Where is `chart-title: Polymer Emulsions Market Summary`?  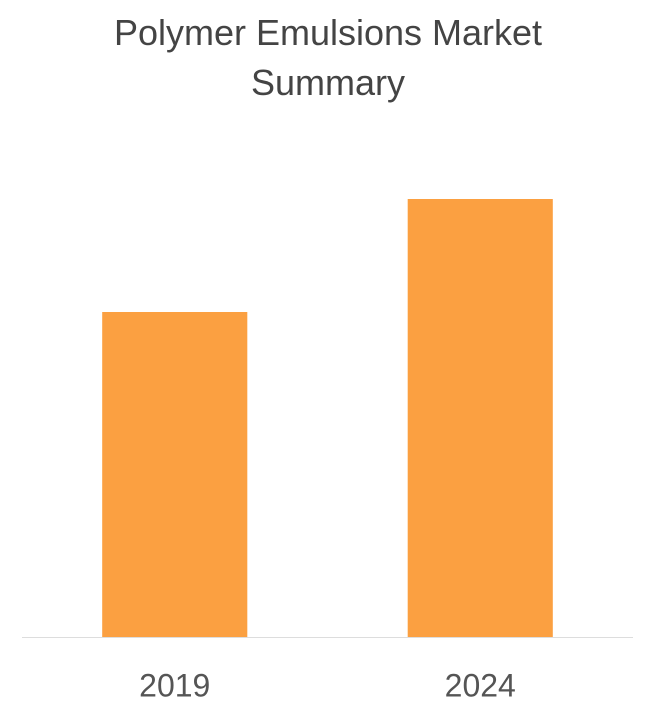 chart-title: Polymer Emulsions Market Summary is located at coordinates (328, 57).